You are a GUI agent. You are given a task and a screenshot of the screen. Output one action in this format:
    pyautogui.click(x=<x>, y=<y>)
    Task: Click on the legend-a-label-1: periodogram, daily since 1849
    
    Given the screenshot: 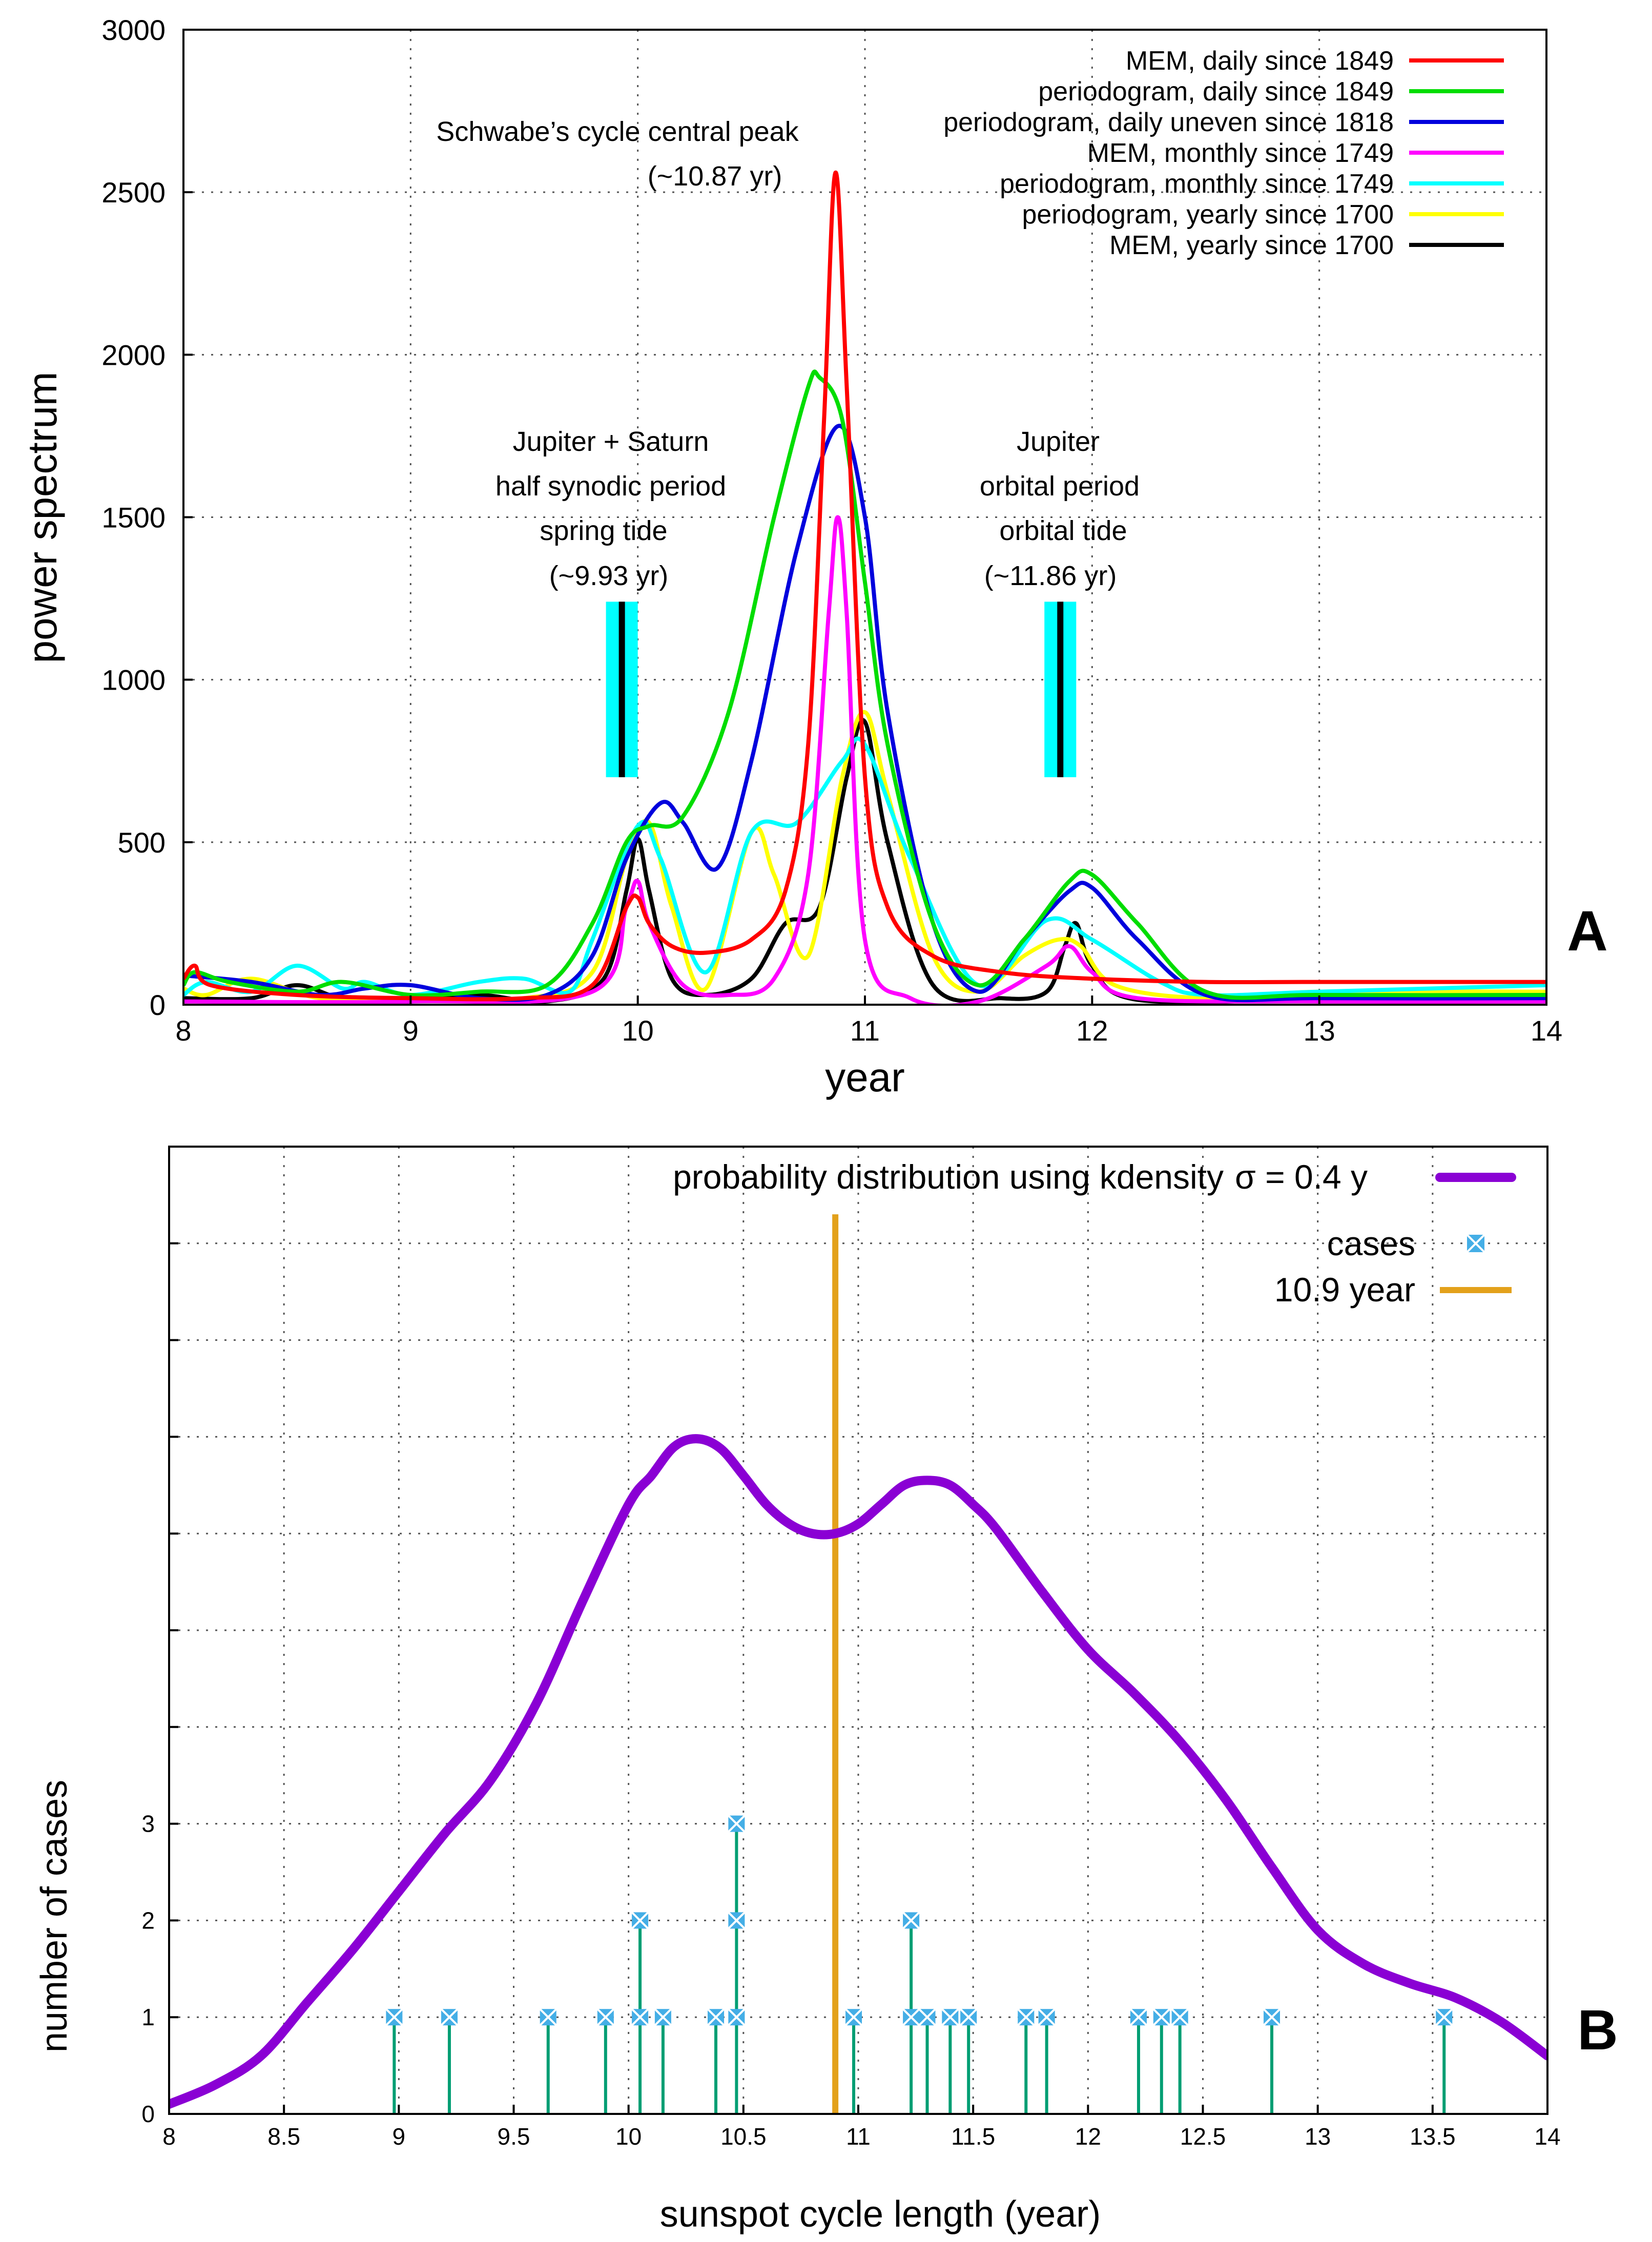 What is the action you would take?
    pyautogui.click(x=1216, y=92)
    